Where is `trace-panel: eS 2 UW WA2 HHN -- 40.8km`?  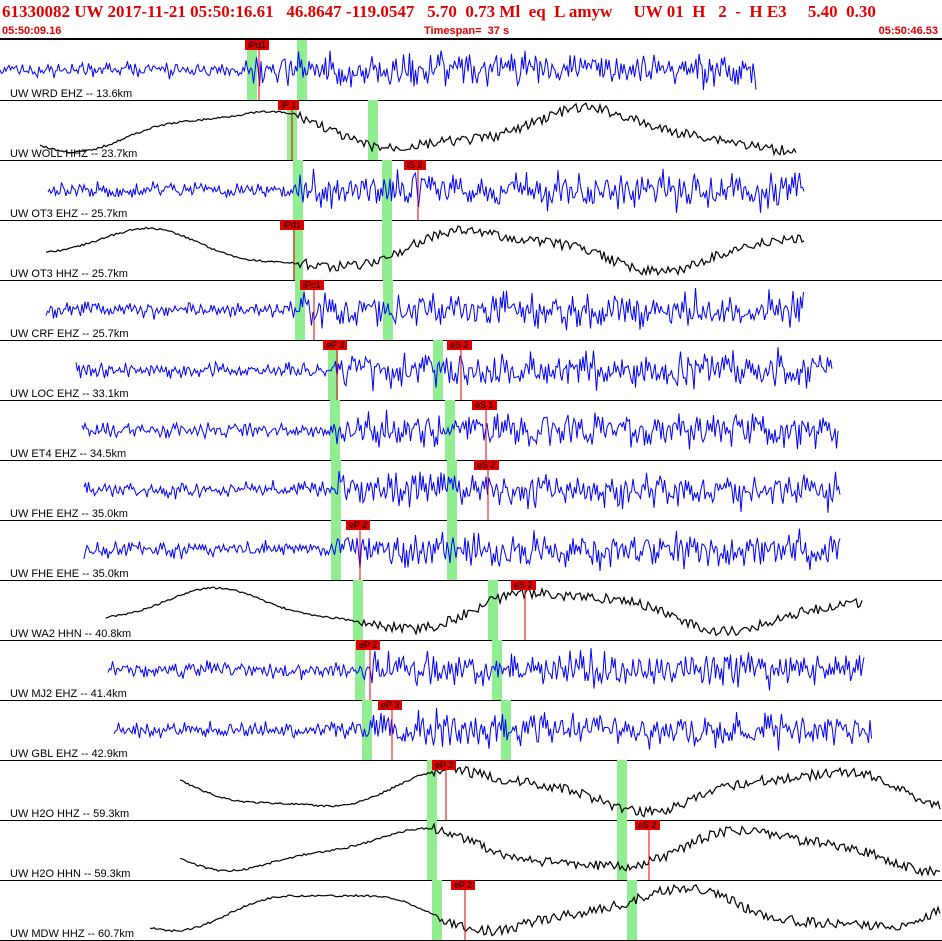 trace-panel: eS 2 UW WA2 HHN -- 40.8km is located at coordinates (471, 610).